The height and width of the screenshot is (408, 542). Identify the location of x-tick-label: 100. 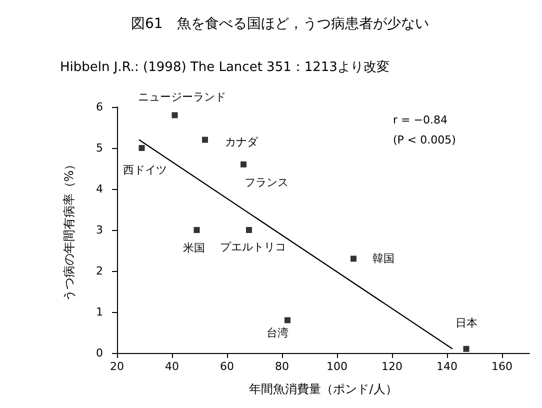
(337, 366).